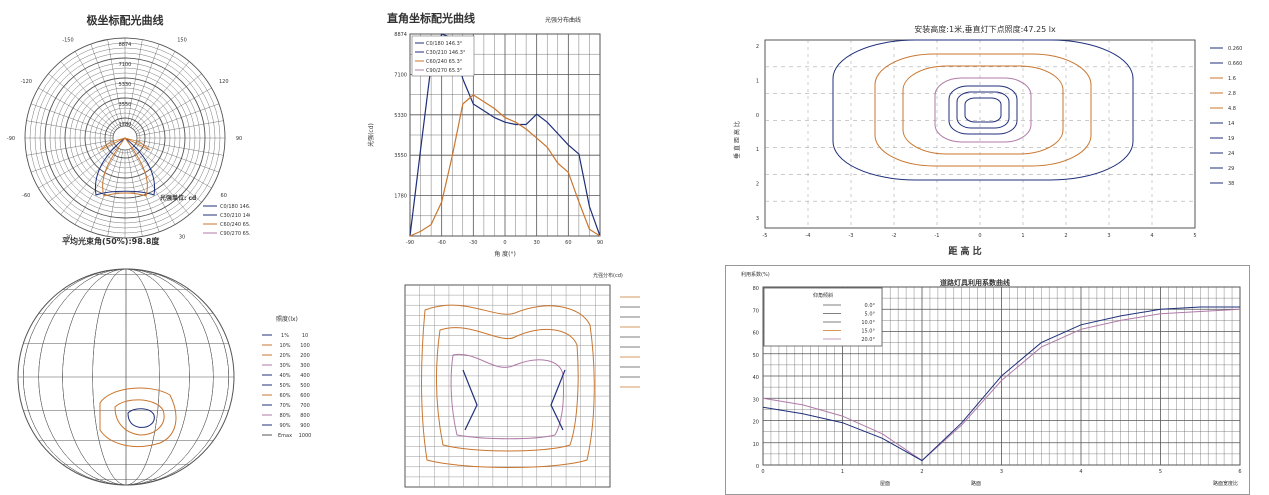  What do you see at coordinates (284, 406) in the screenshot?
I see `sphere-legend-pct: 70%` at bounding box center [284, 406].